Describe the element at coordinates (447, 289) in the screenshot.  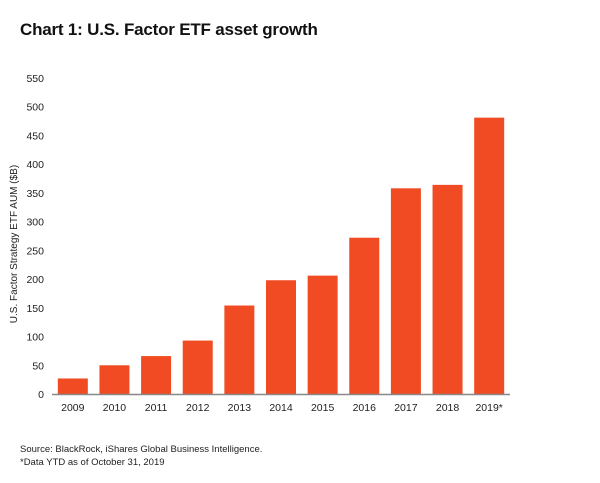
I see `bar-2018` at that location.